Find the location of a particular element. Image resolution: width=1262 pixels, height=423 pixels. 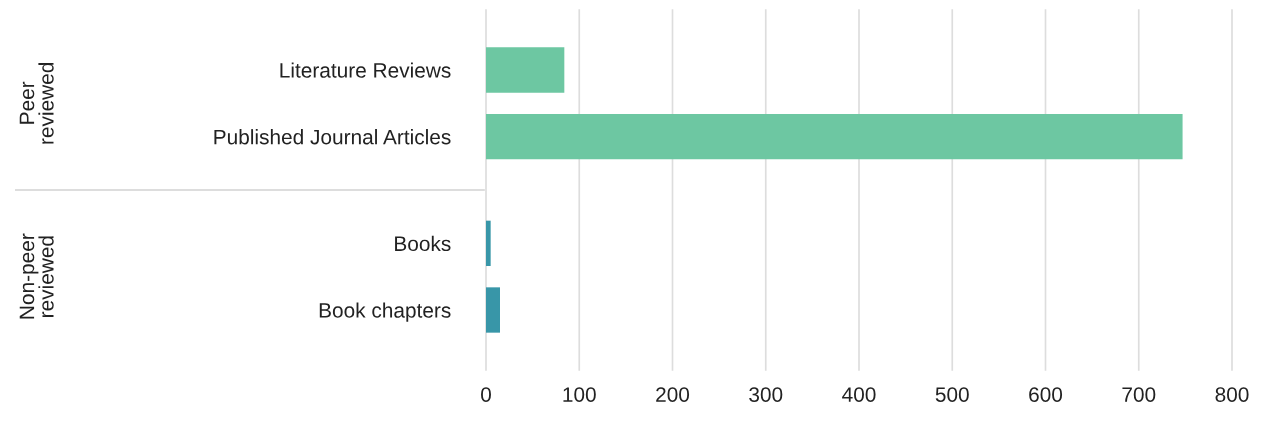

x-tick-label: 0 is located at coordinates (486, 394).